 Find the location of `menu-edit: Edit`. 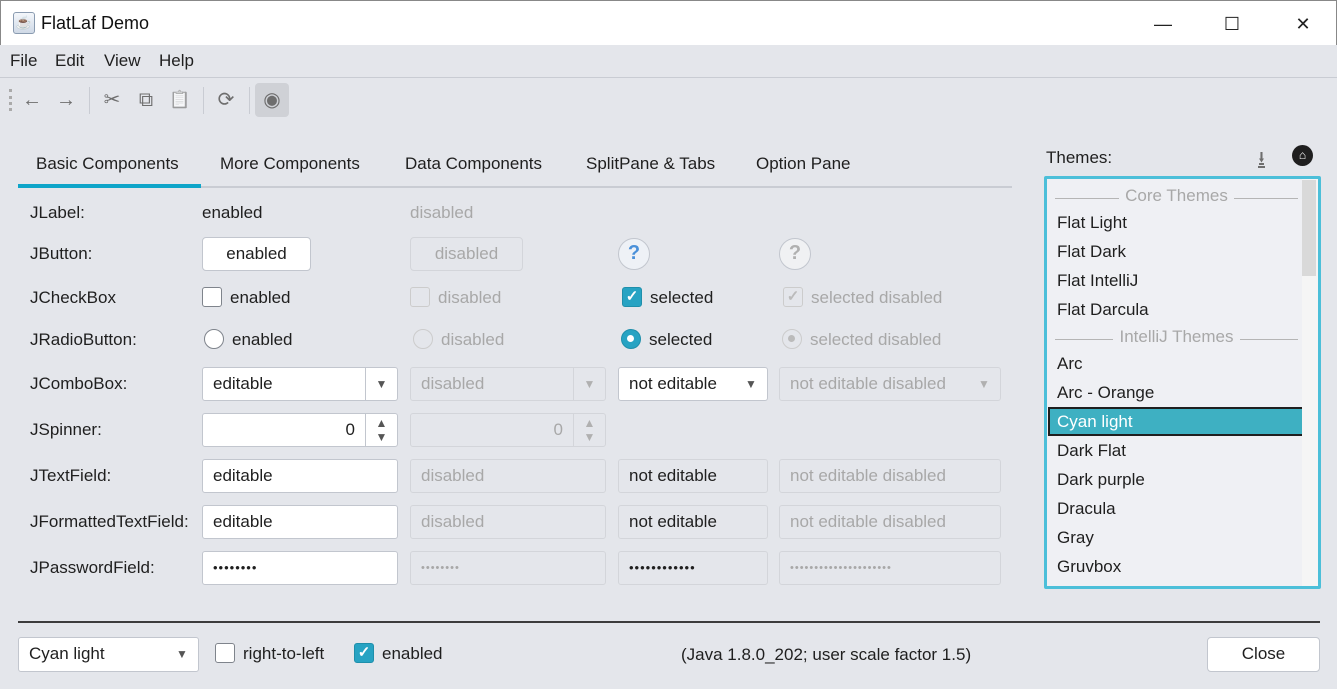

menu-edit: Edit is located at coordinates (70, 60).